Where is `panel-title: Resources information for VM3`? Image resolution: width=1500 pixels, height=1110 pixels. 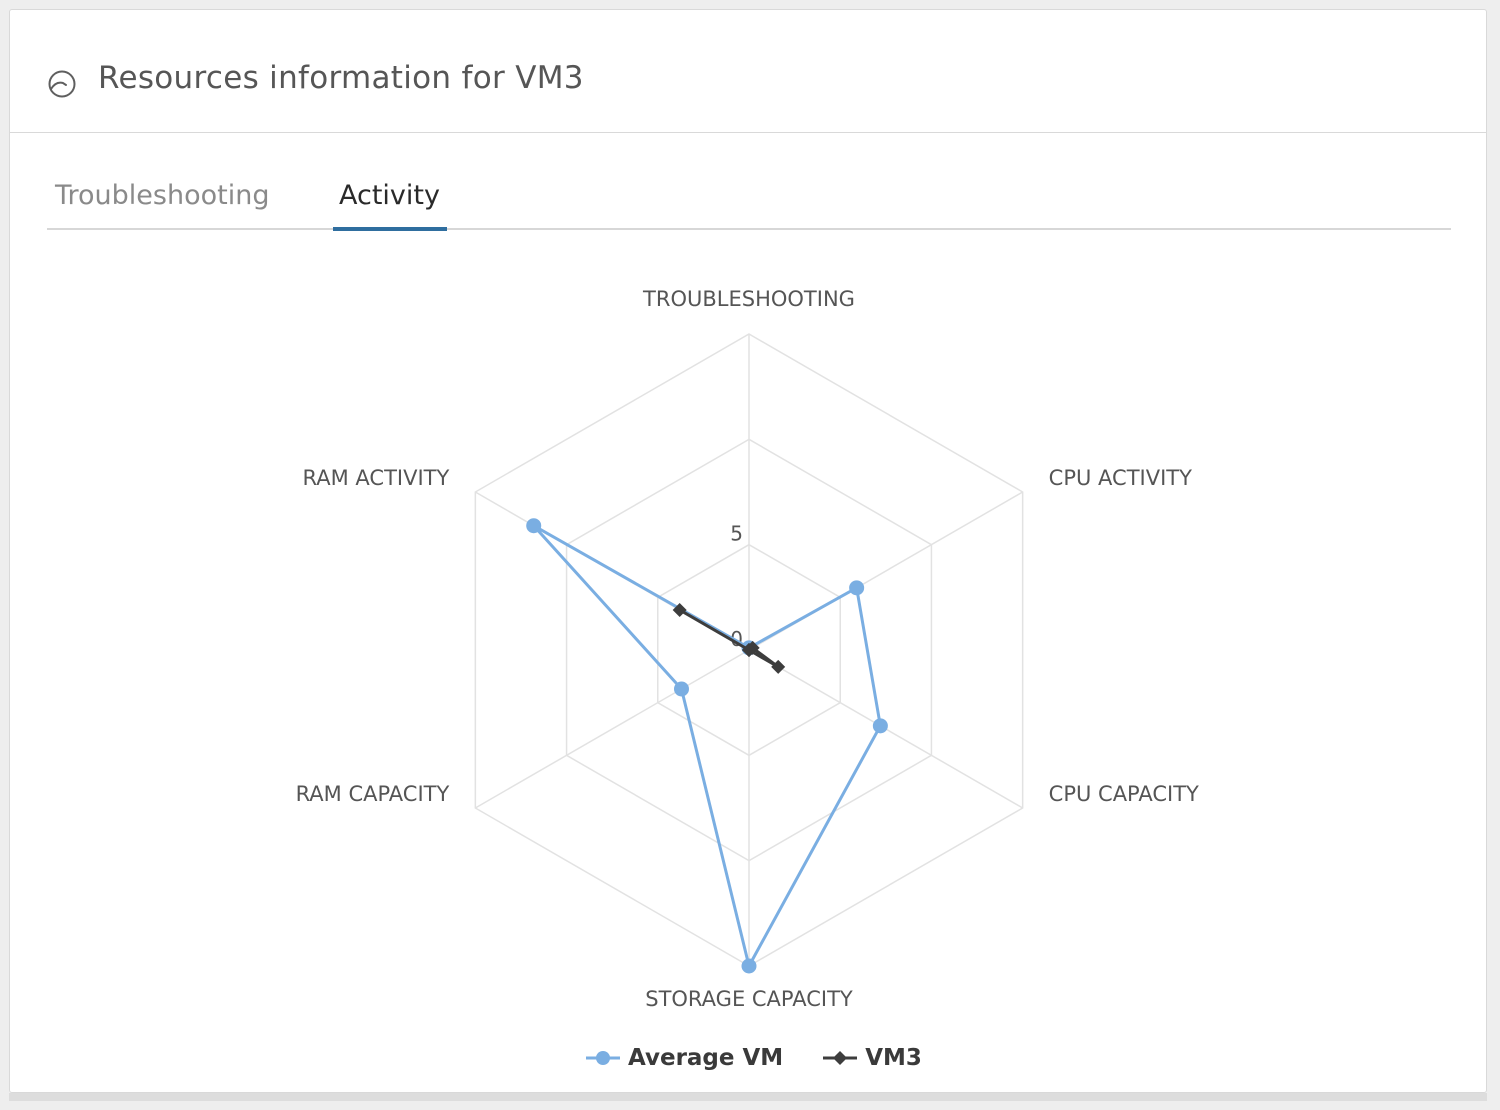
panel-title: Resources information for VM3 is located at coordinates (341, 78).